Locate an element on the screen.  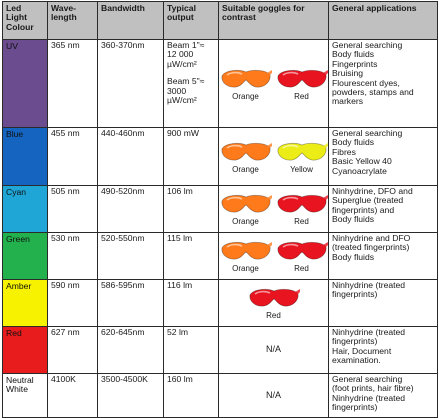
wavelength-cell: 627 nm is located at coordinates (72, 350).